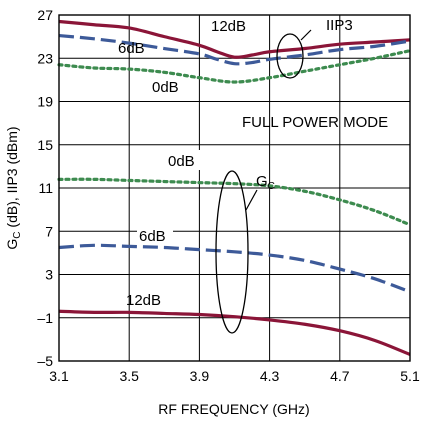 The height and width of the screenshot is (423, 422). Describe the element at coordinates (233, 409) in the screenshot. I see `x-axis-title: RF FREQUENCY (GHz)` at that location.